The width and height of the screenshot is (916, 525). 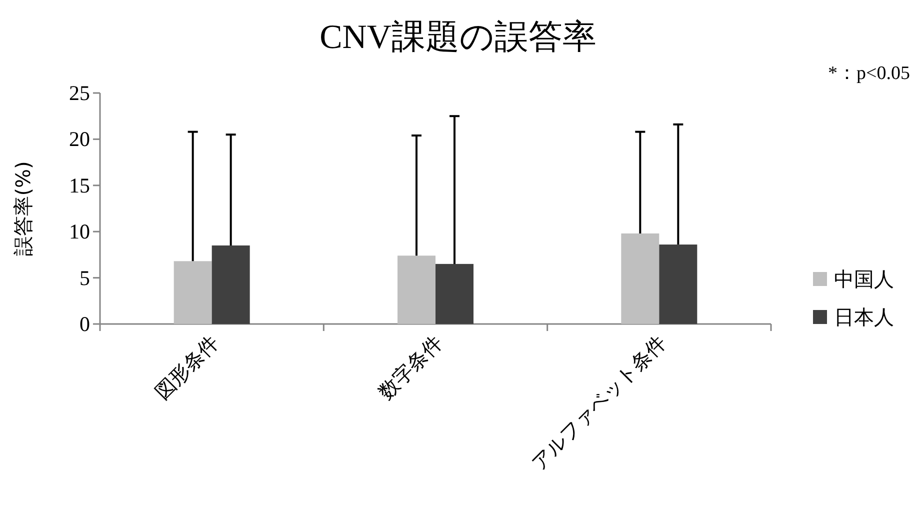 What do you see at coordinates (598, 402) in the screenshot?
I see `x-tick-label: アルファベット条件` at bounding box center [598, 402].